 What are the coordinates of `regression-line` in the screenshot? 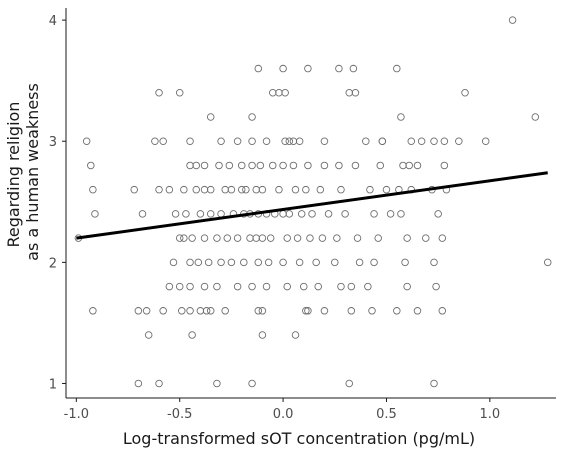 It's located at (312, 205).